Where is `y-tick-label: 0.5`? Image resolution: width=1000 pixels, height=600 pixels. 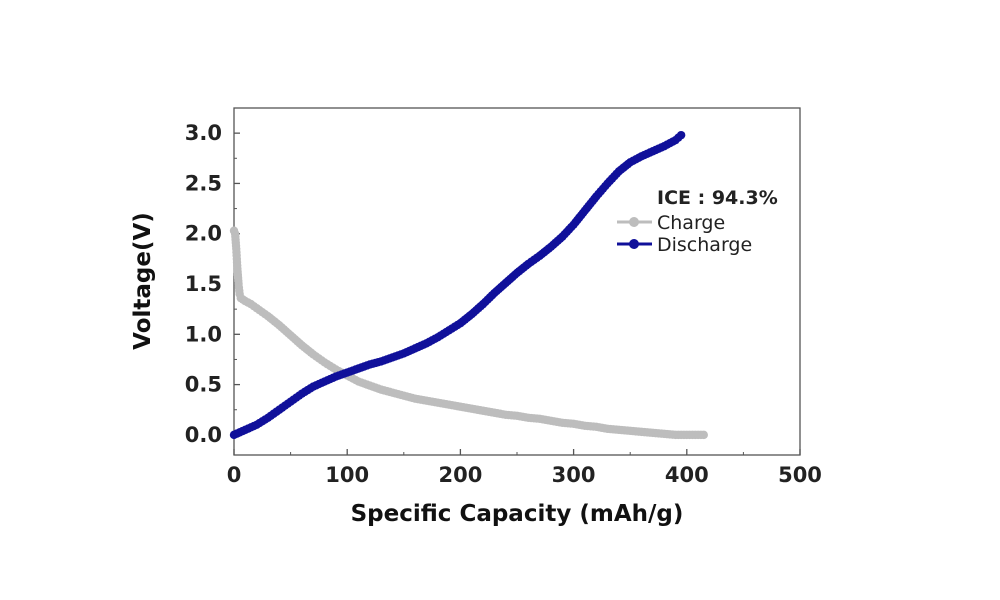
y-tick-label: 0.5 is located at coordinates (203, 385).